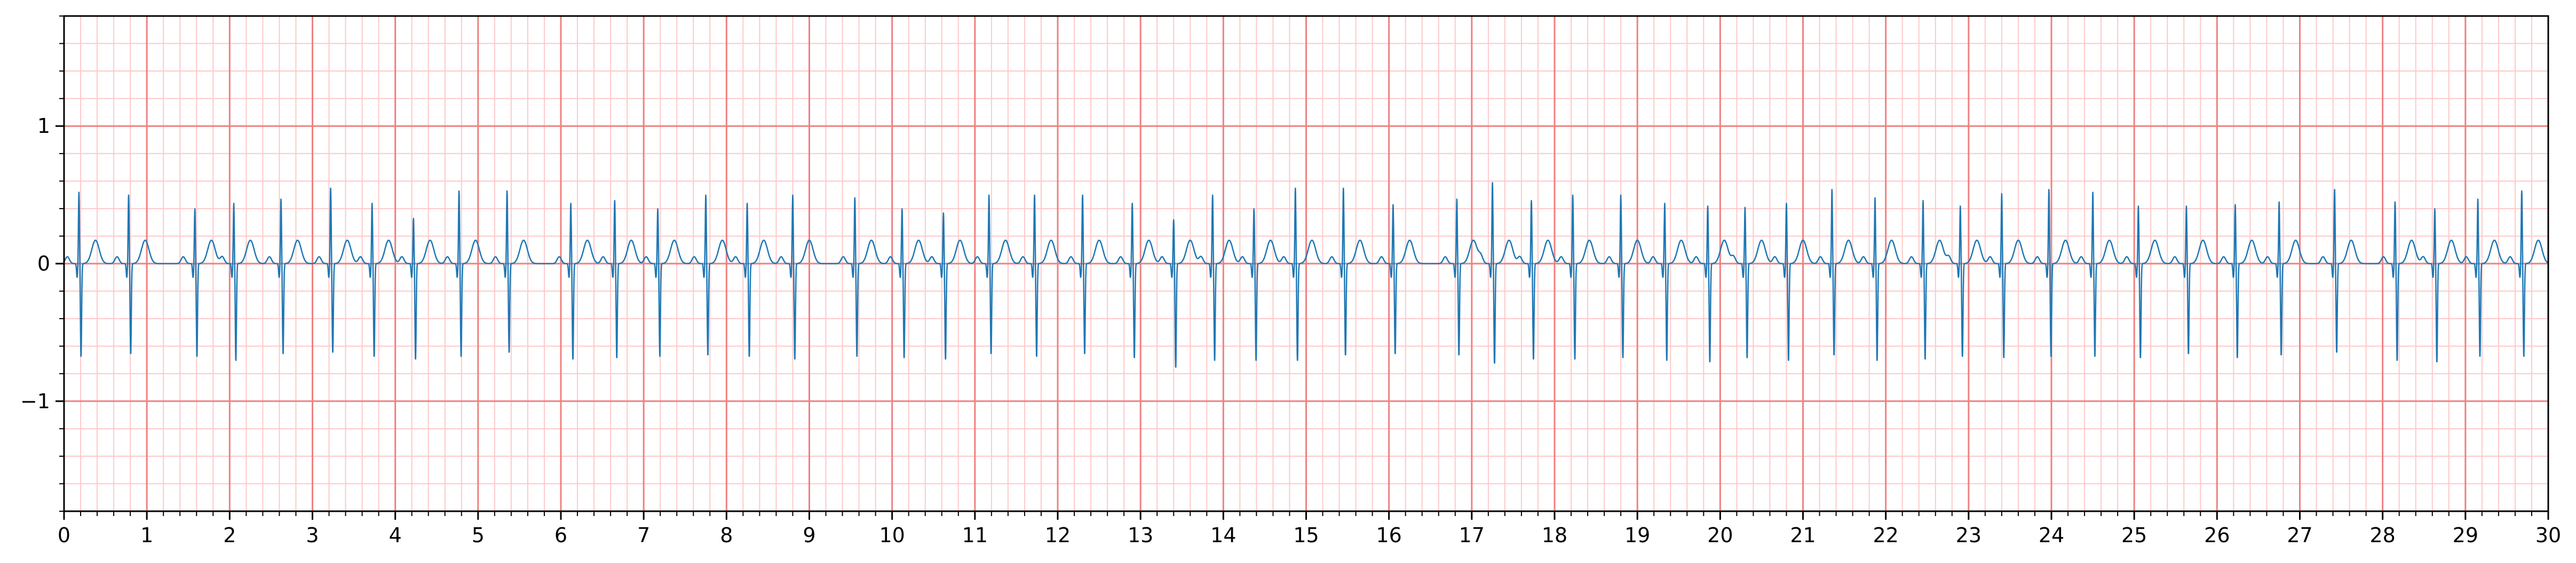 The height and width of the screenshot is (563, 2576). What do you see at coordinates (643, 535) in the screenshot?
I see `x-tick-label: 7` at bounding box center [643, 535].